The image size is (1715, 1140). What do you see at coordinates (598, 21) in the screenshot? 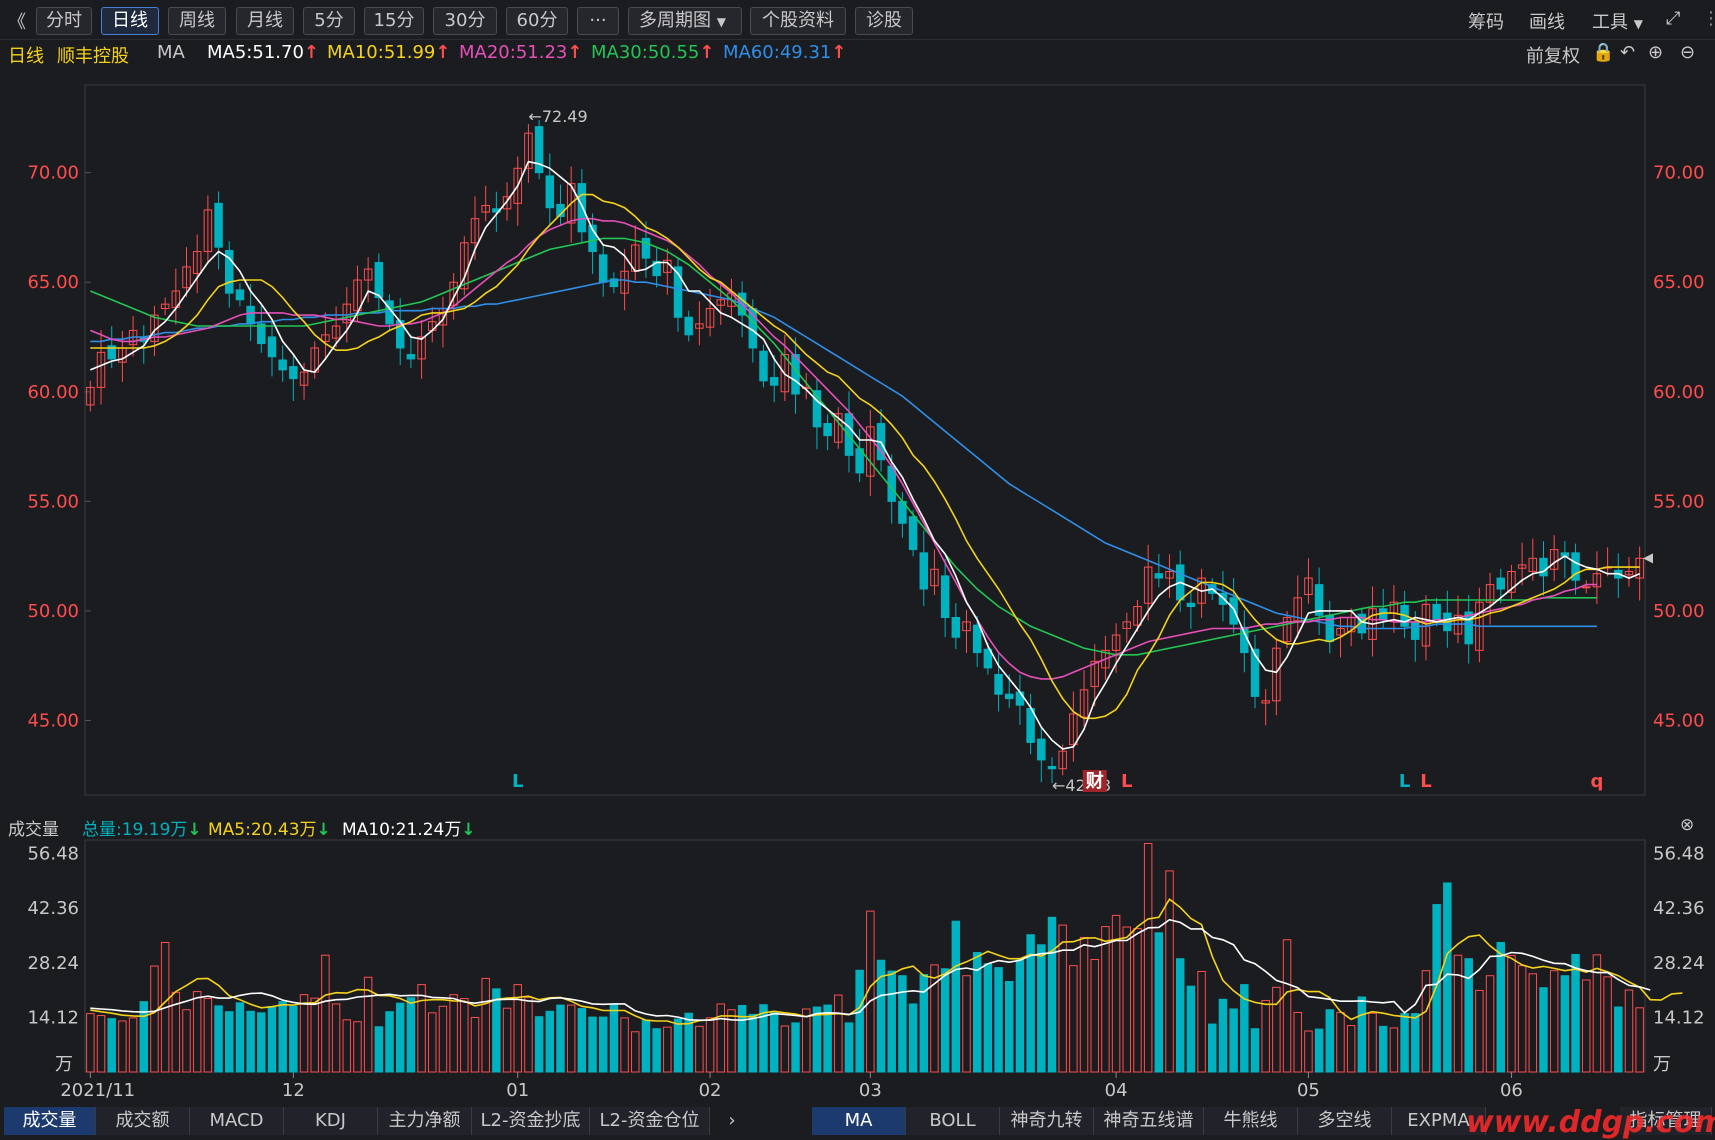
I see `more-button: ···` at bounding box center [598, 21].